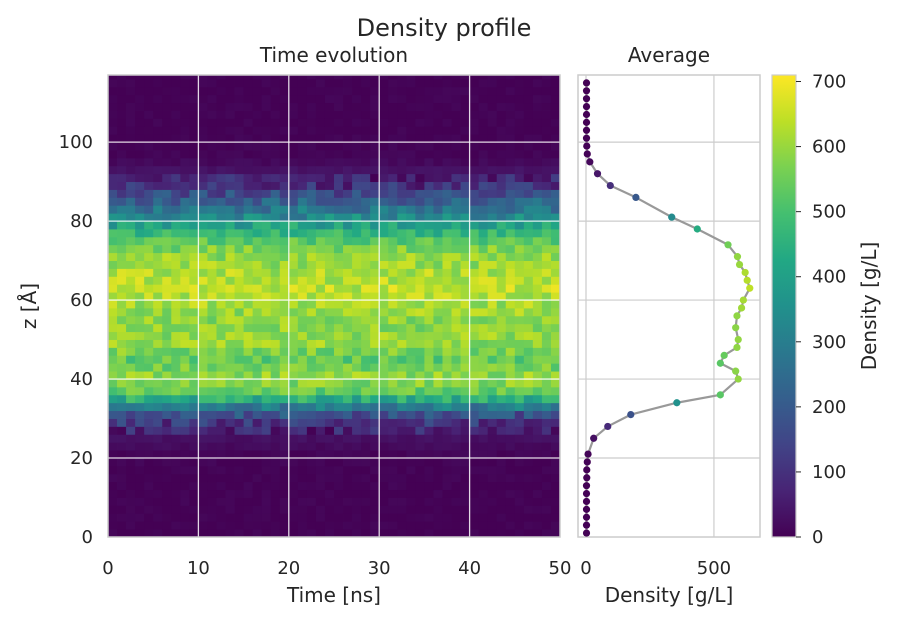 This screenshot has height=623, width=898. Describe the element at coordinates (29, 306) in the screenshot. I see `heatmap-y-label: z [Å]` at that location.